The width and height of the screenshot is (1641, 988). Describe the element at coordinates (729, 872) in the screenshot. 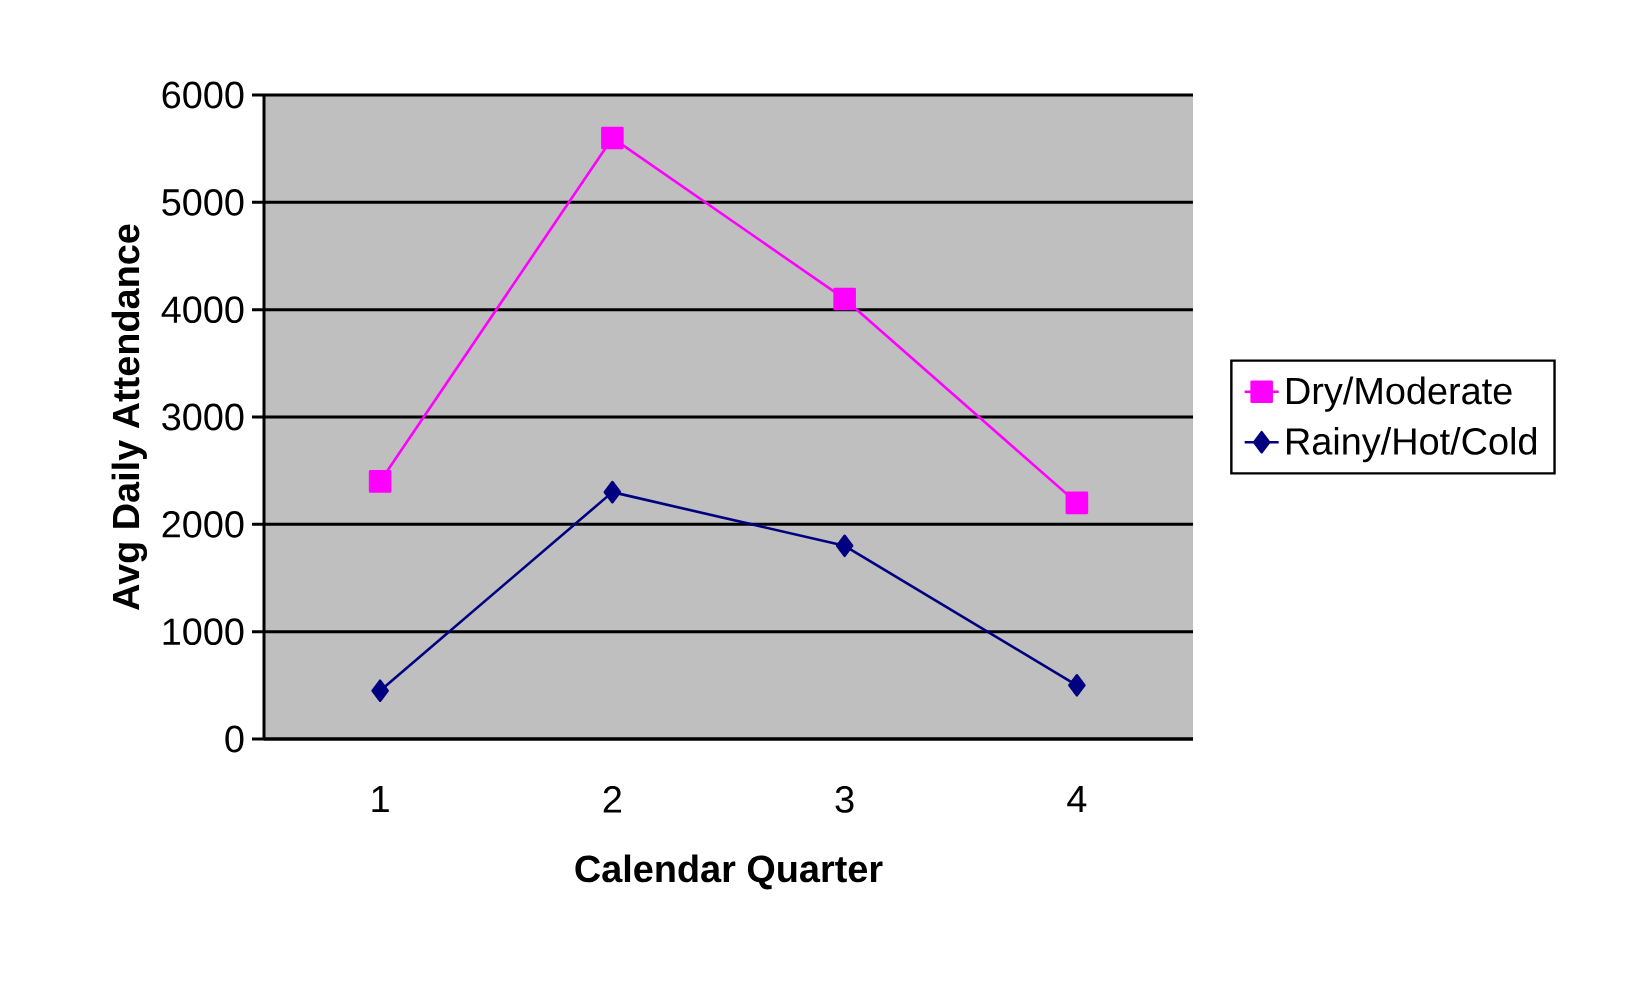

I see `x-axis-title: Calendar Quarter` at that location.